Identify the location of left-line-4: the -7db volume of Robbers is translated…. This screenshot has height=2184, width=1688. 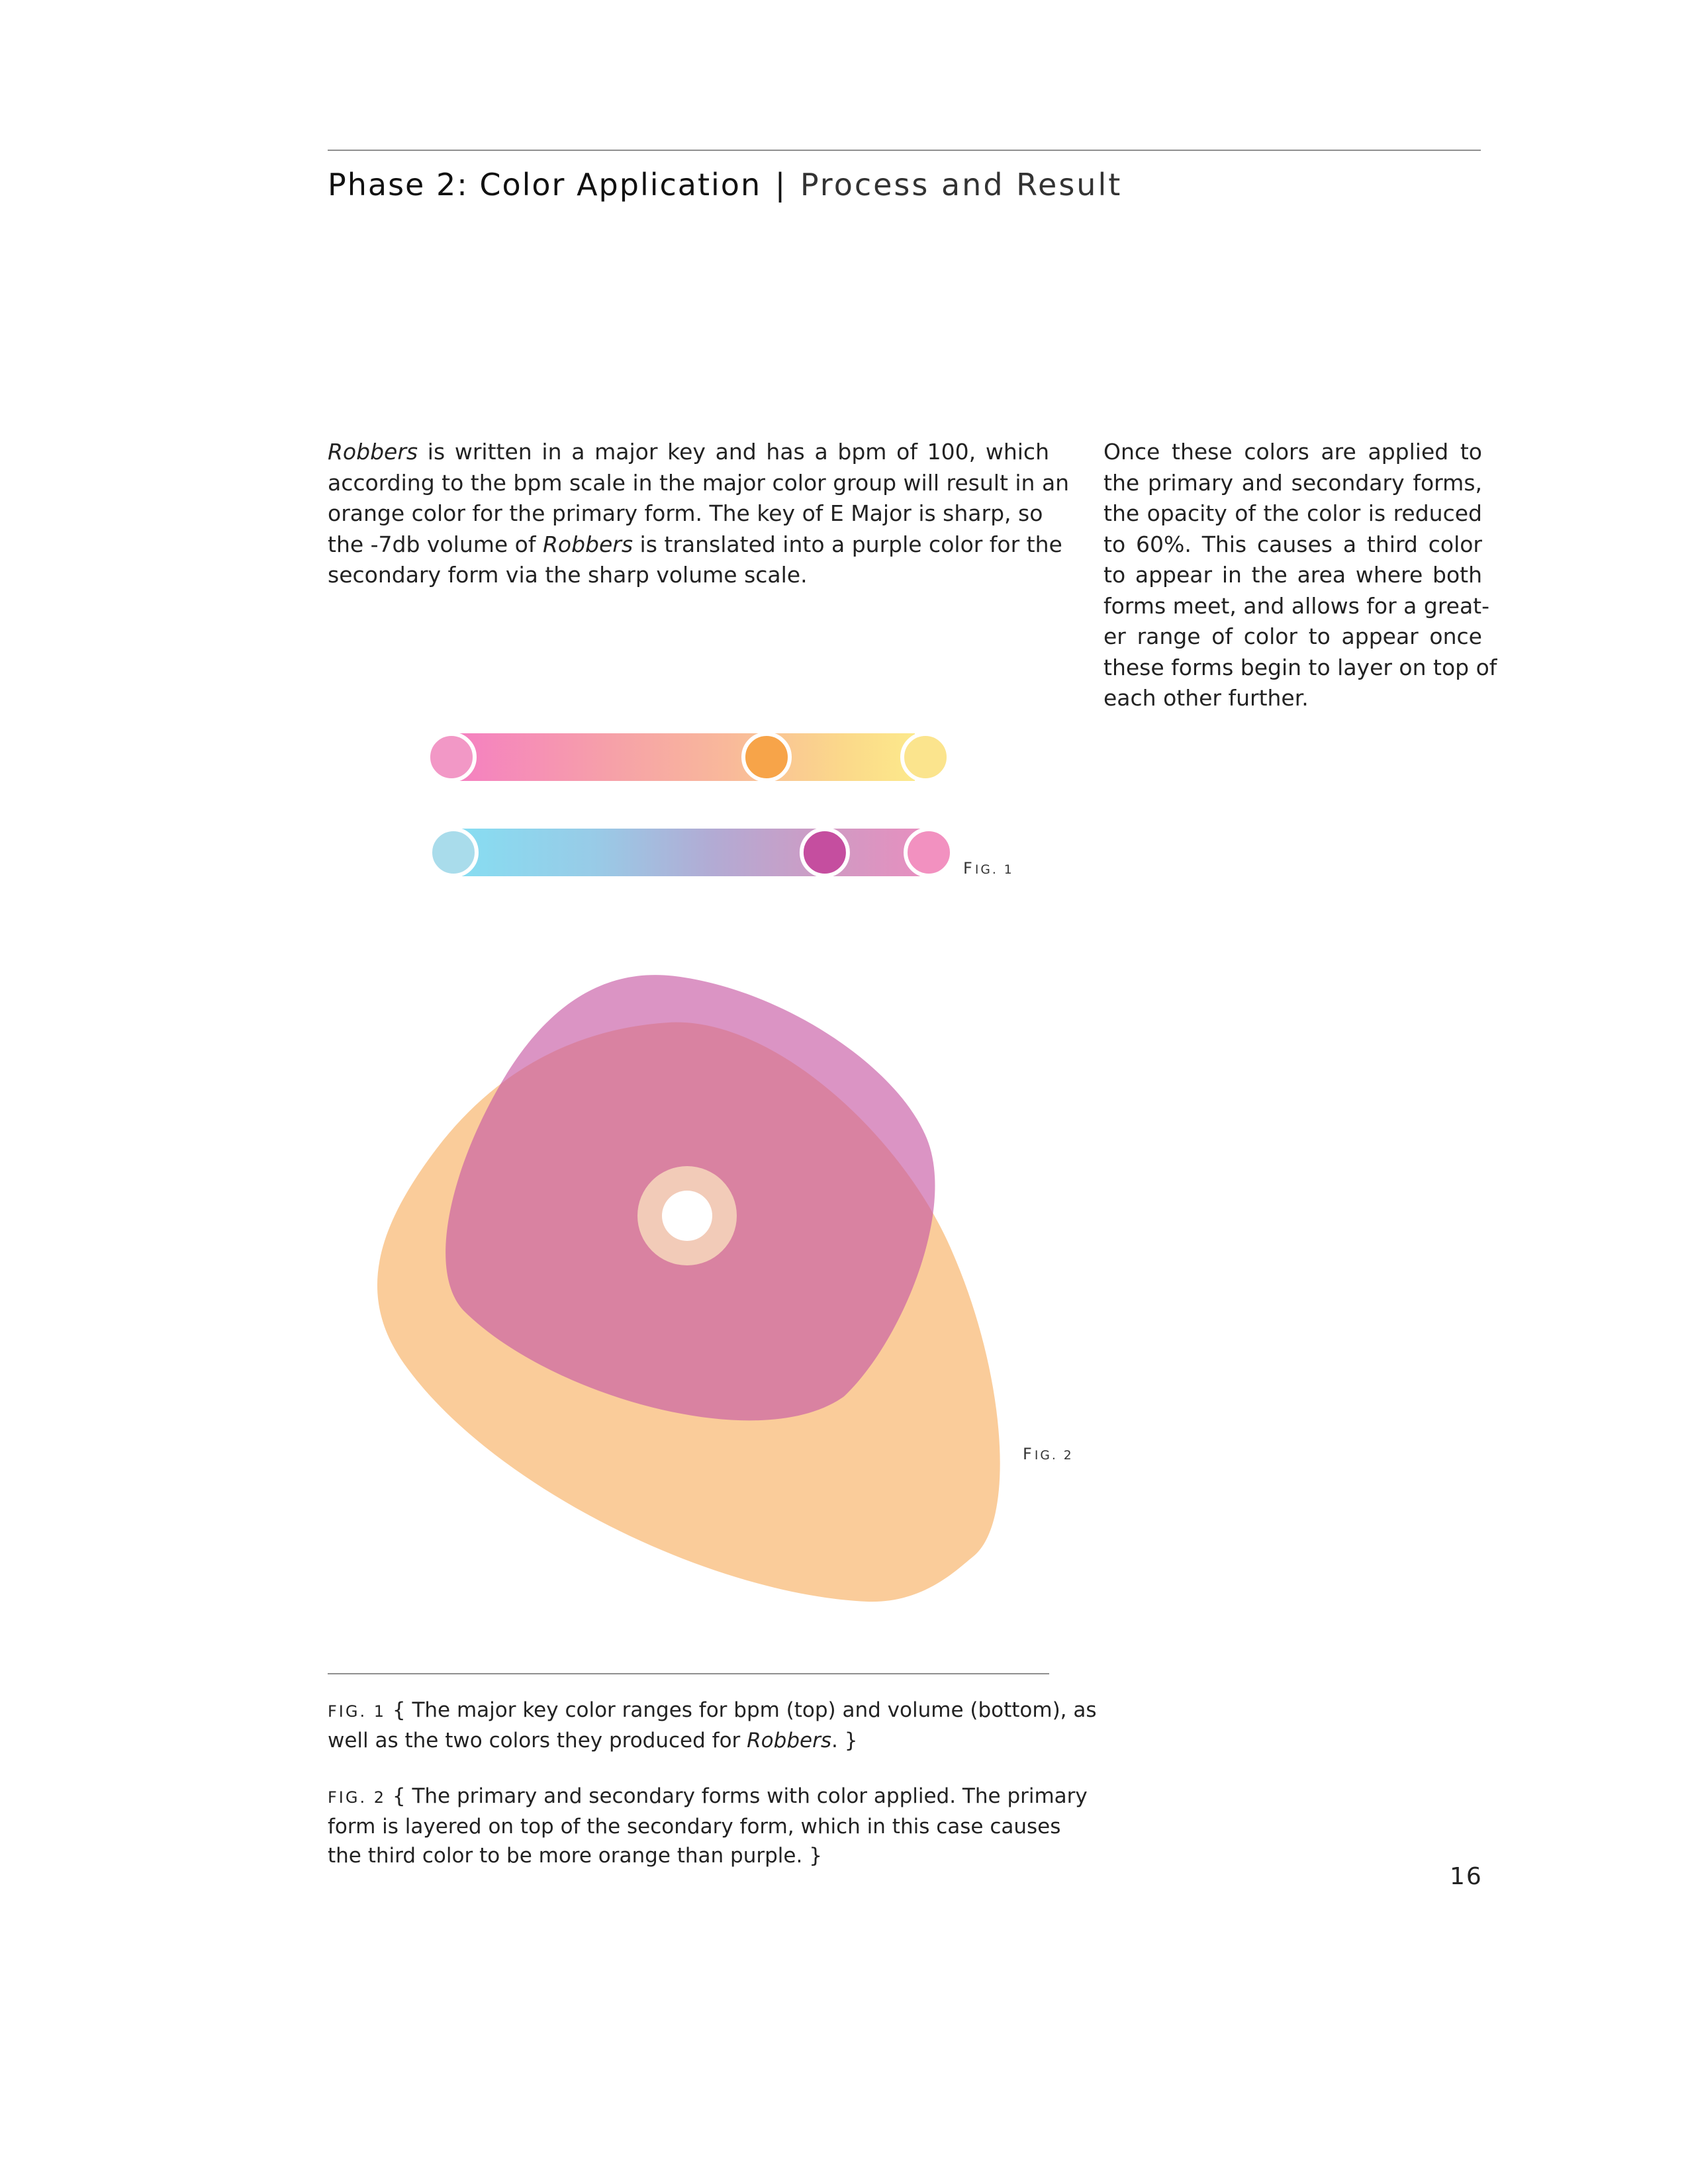
(695, 545).